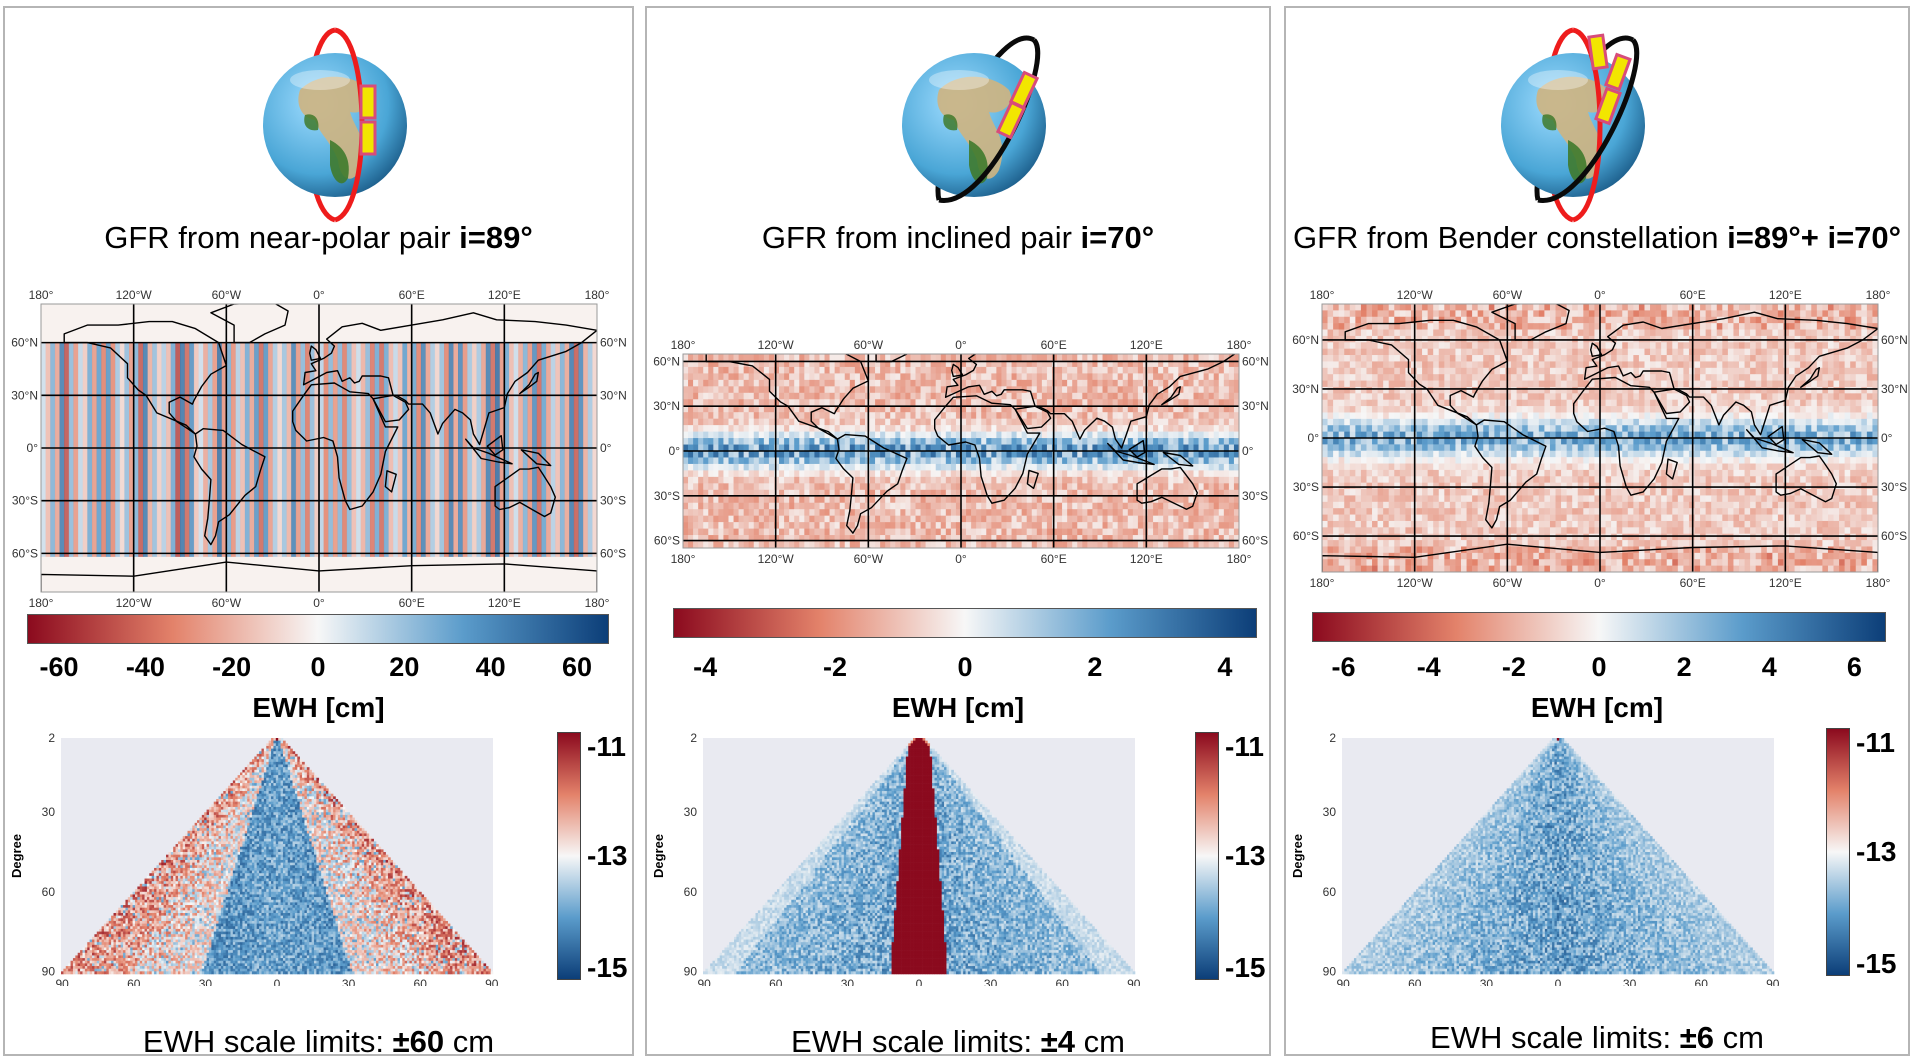 The width and height of the screenshot is (1913, 1059). I want to click on lat-tick-left: 30°N, so click(1305, 389).